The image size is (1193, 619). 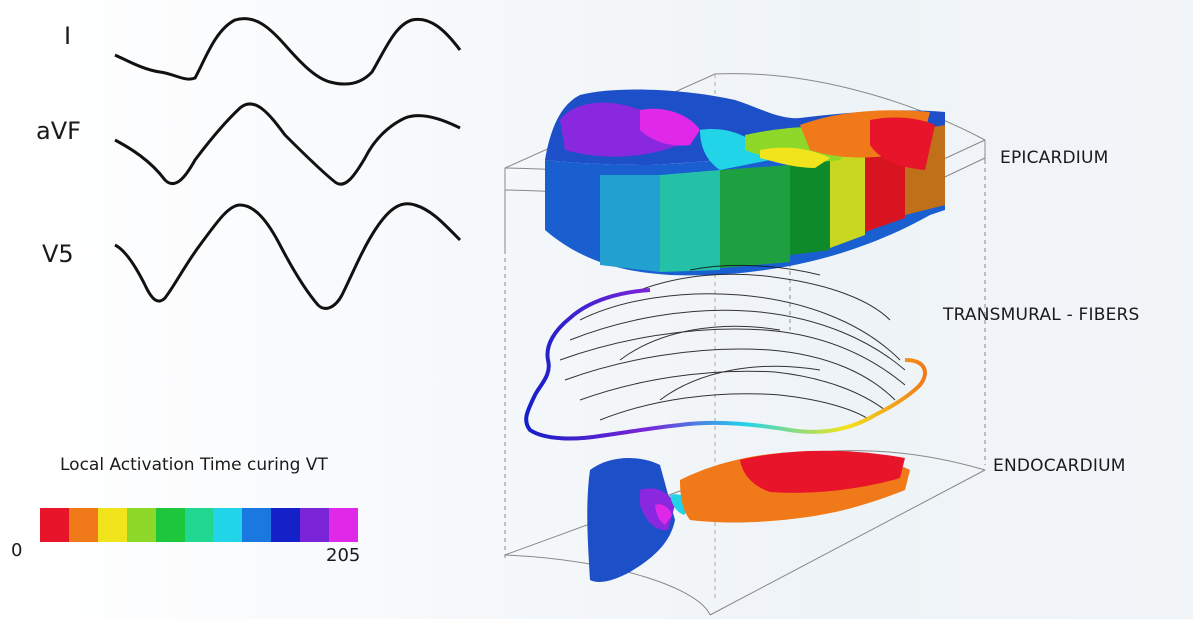 What do you see at coordinates (194, 465) in the screenshot?
I see `color-scale-title: Local Activation Time curing VT` at bounding box center [194, 465].